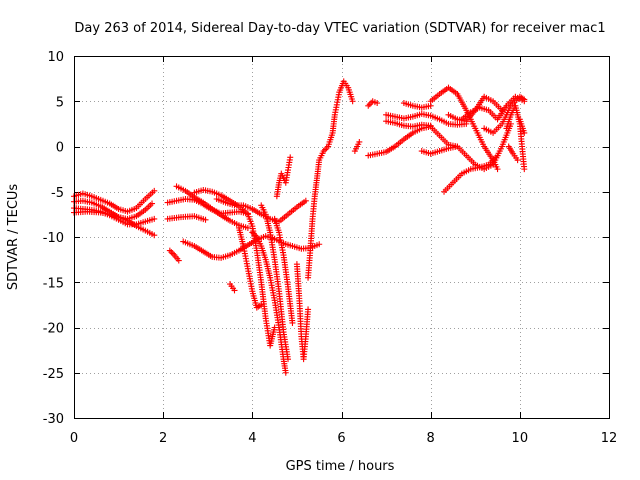 The height and width of the screenshot is (480, 640). I want to click on series-sat-j, so click(232, 287).